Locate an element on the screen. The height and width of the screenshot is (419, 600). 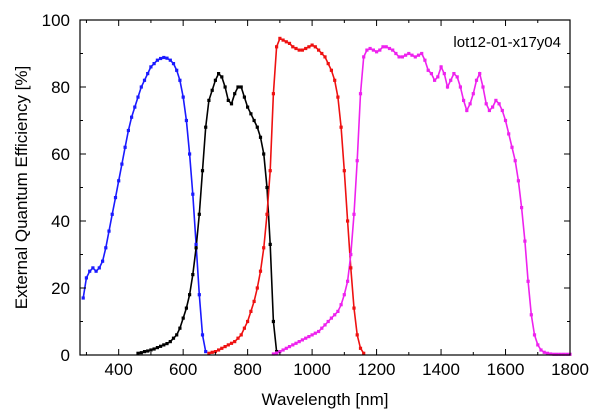
x-tick-label: 800 is located at coordinates (247, 369).